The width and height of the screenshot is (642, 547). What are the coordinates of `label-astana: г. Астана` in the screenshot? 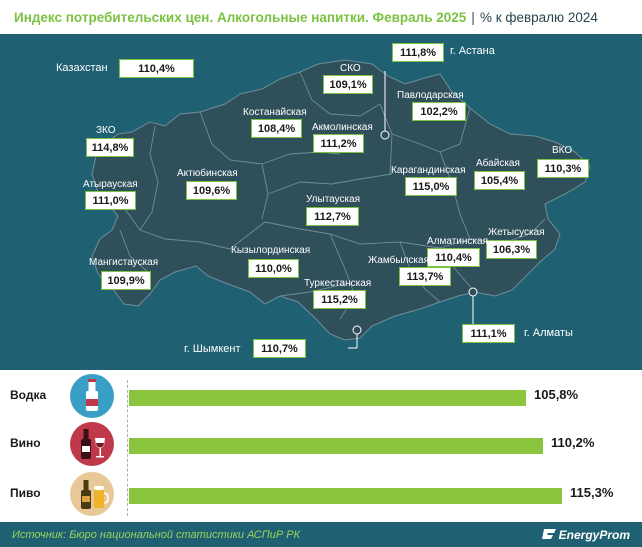 It's located at (472, 51).